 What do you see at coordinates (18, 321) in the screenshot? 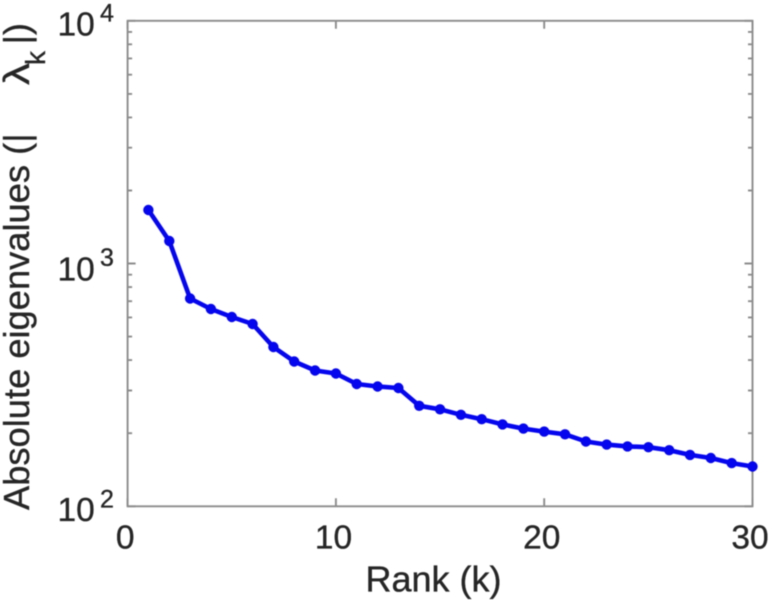
I see `svg-text: Absolute eigenvalues (|` at bounding box center [18, 321].